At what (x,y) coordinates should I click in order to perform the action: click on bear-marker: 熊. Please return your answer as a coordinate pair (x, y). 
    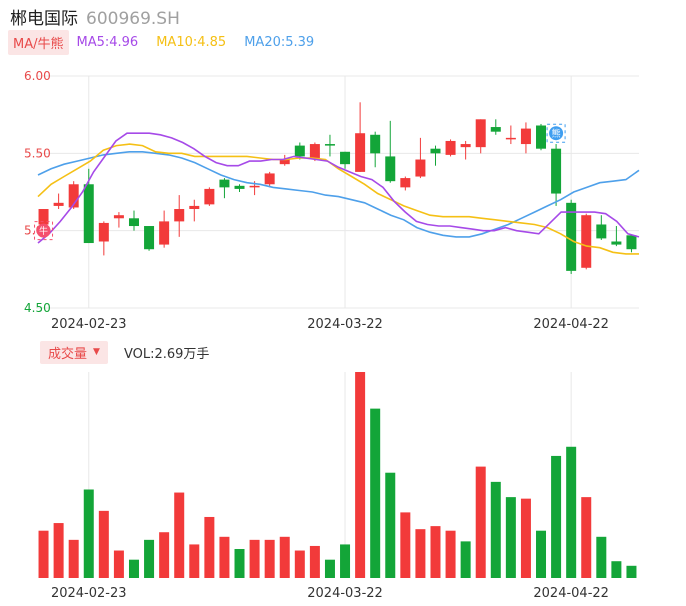
    Looking at the image, I should click on (556, 133).